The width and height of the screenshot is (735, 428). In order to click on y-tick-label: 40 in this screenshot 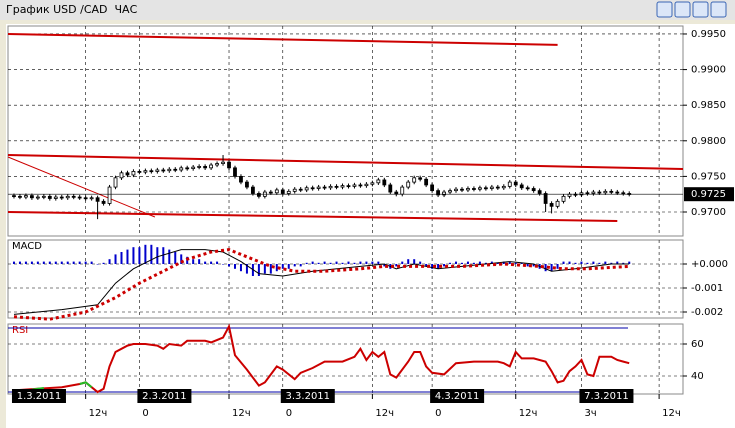, I will do `click(697, 376)`.